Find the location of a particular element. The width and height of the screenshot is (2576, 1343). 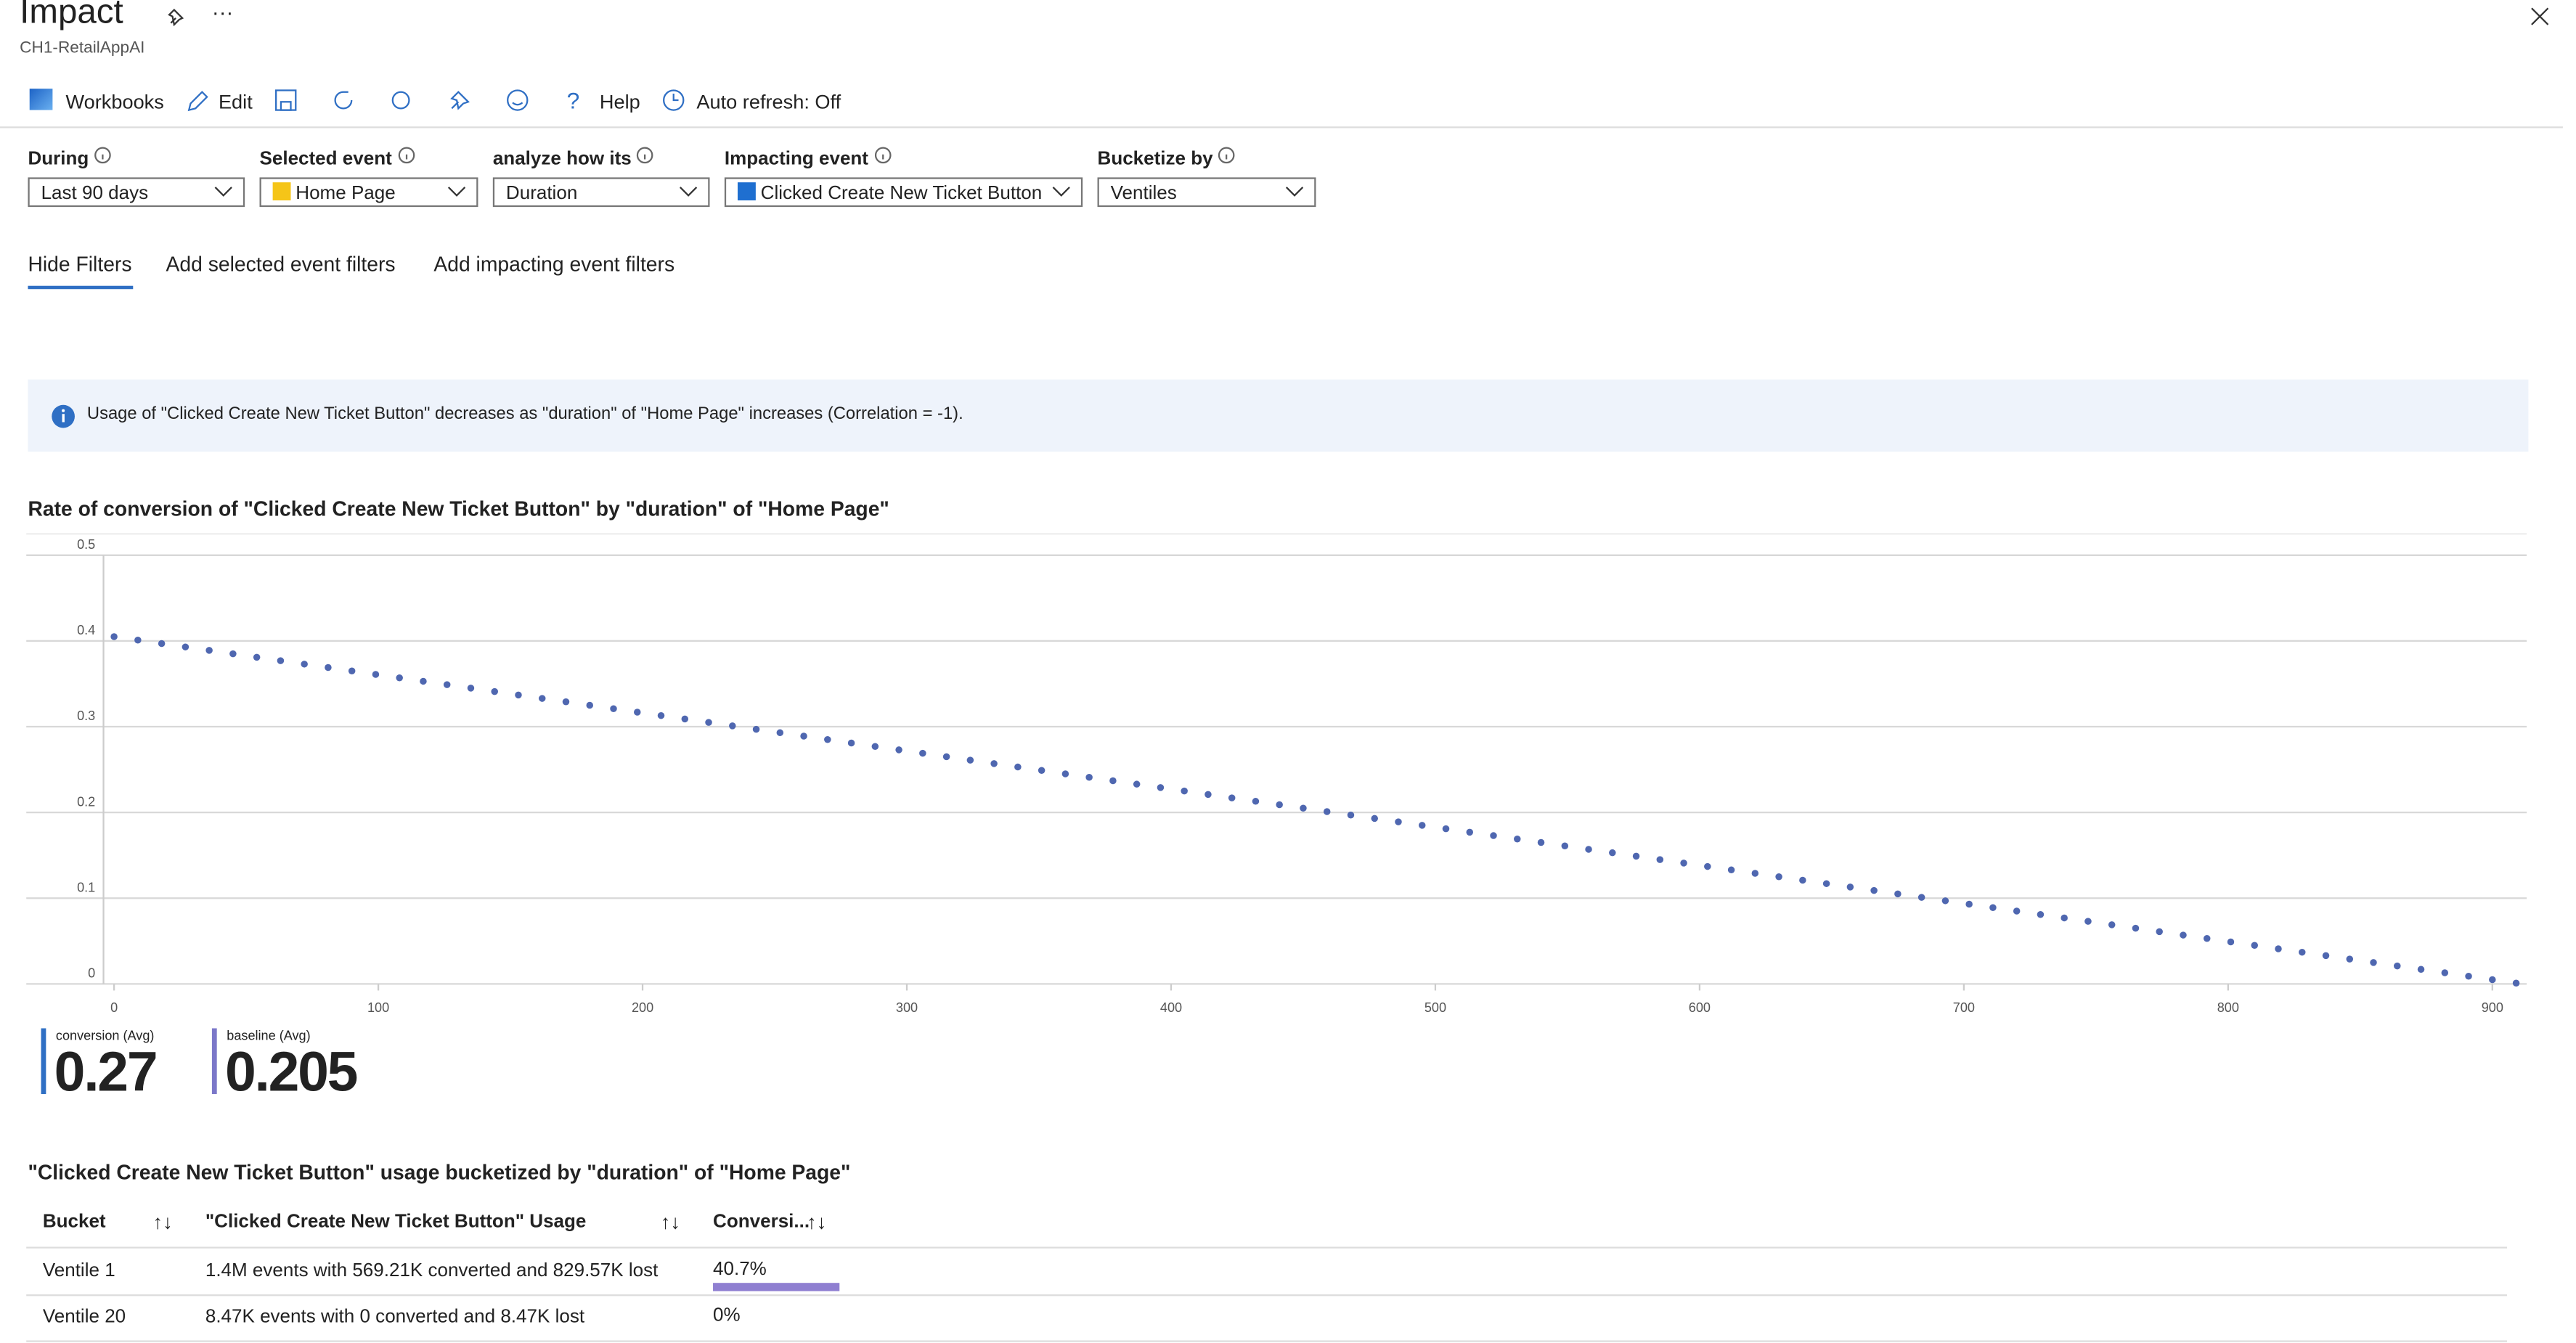

dropdown: Last 90 days is located at coordinates (136, 192).